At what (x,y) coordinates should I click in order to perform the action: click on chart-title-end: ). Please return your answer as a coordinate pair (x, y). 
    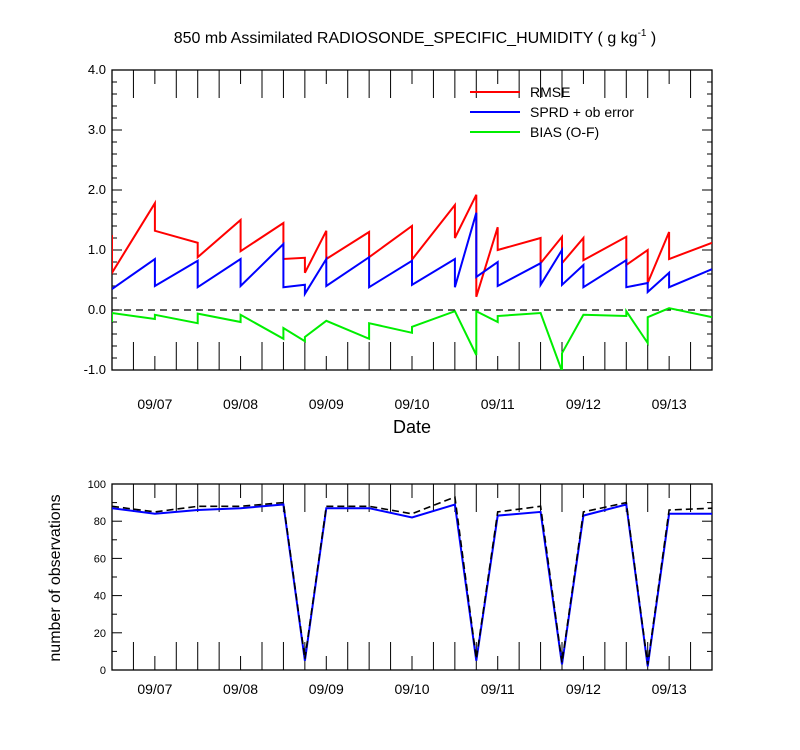
    Looking at the image, I should click on (651, 38).